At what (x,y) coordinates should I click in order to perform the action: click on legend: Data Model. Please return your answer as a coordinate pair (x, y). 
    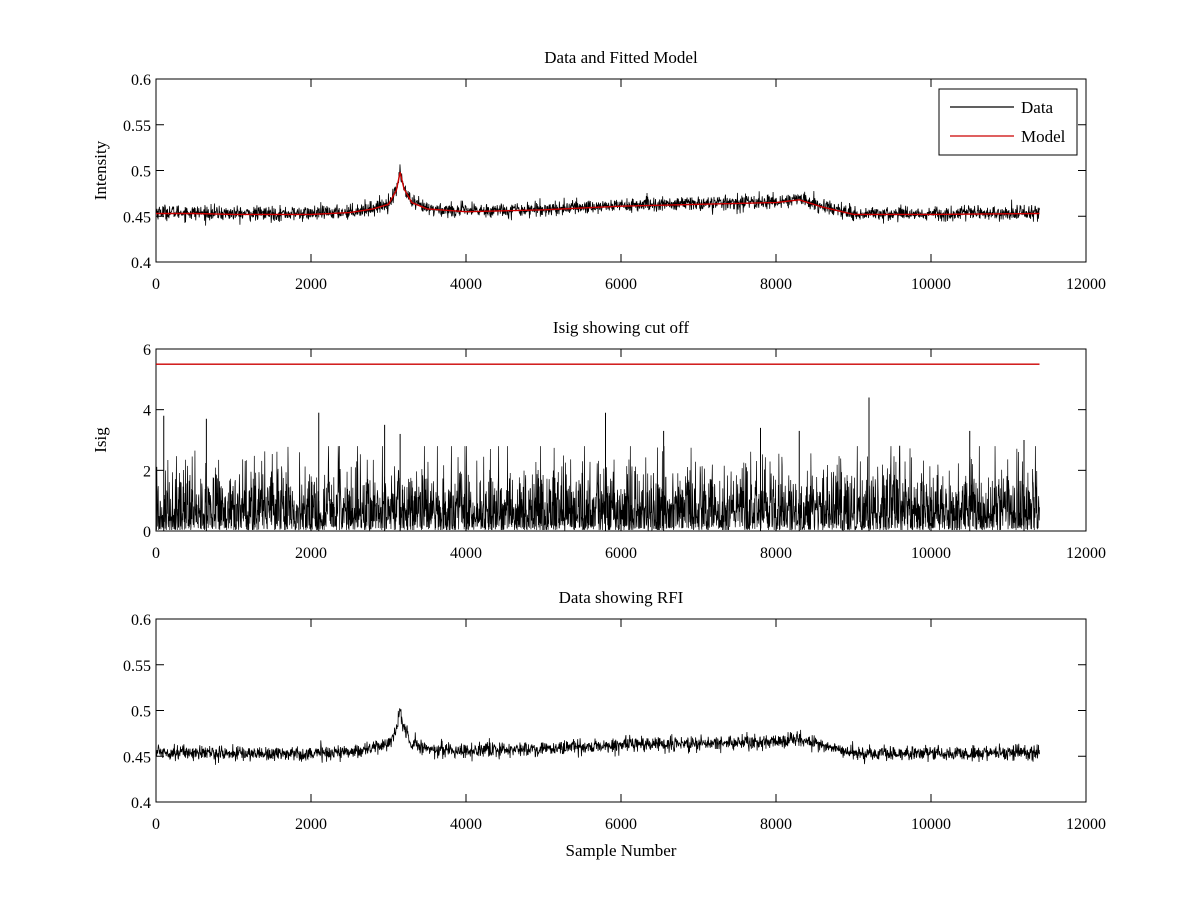
    Looking at the image, I should click on (1008, 122).